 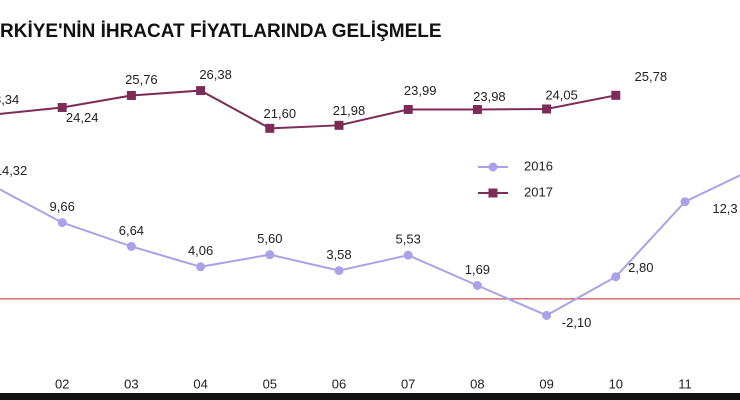 I want to click on x-tick-label: 10, so click(x=616, y=383).